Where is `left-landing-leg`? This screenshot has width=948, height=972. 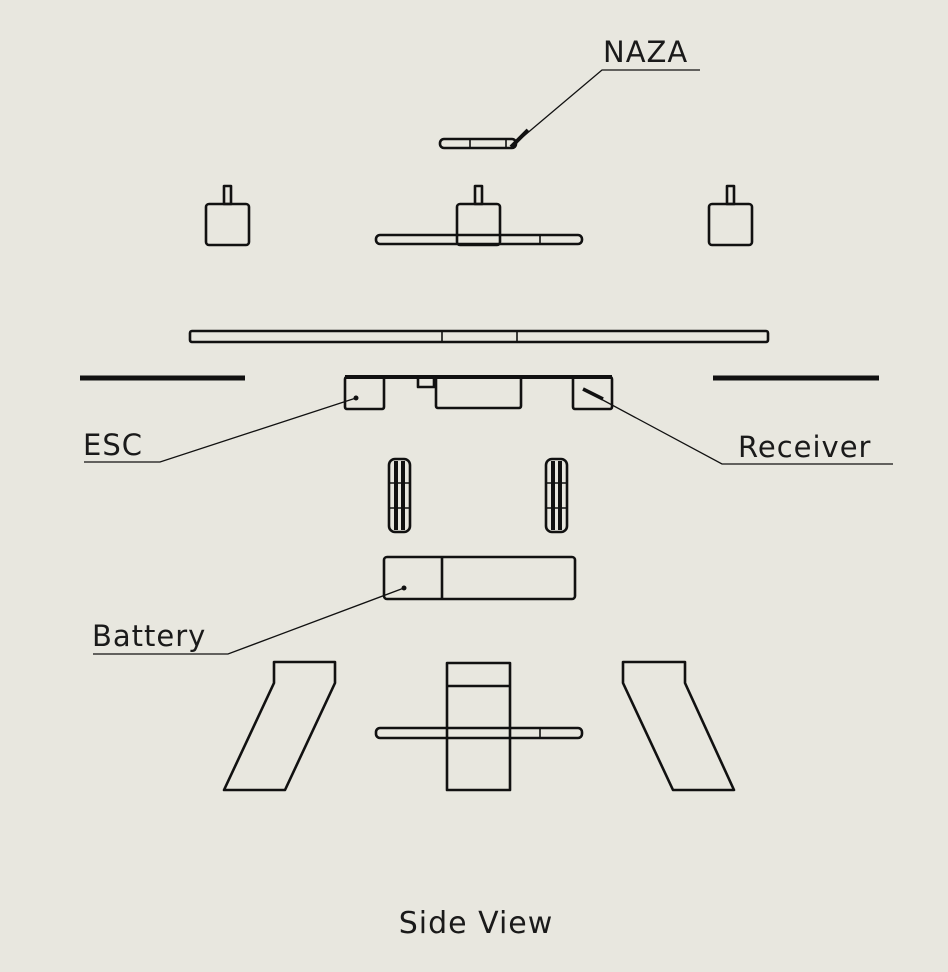 left-landing-leg is located at coordinates (279, 726).